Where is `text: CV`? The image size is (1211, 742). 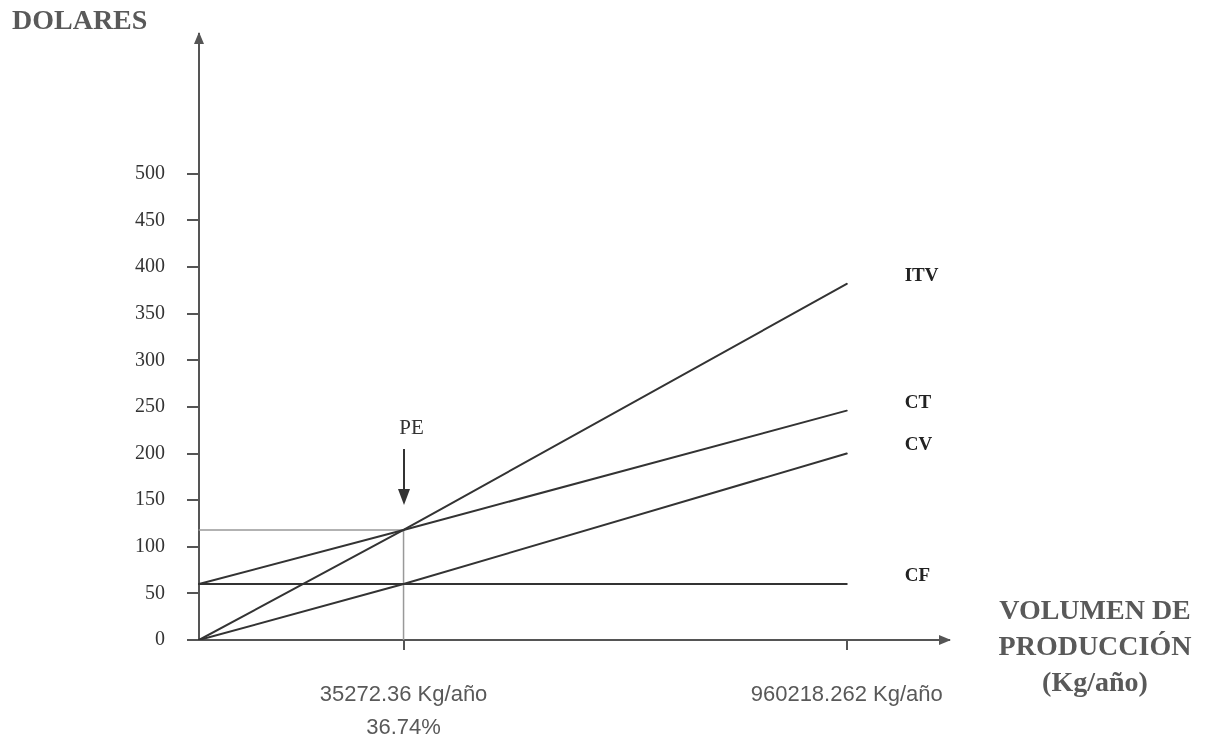 text: CV is located at coordinates (918, 444).